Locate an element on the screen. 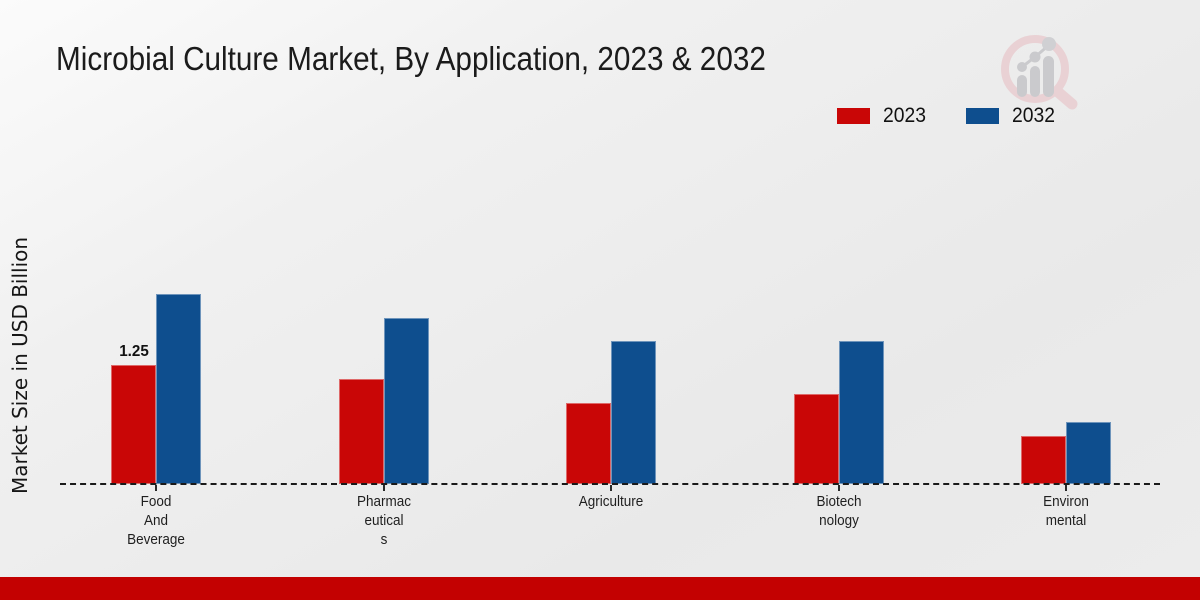 The image size is (1200, 600). legend-item-2023: 2023 is located at coordinates (883, 116).